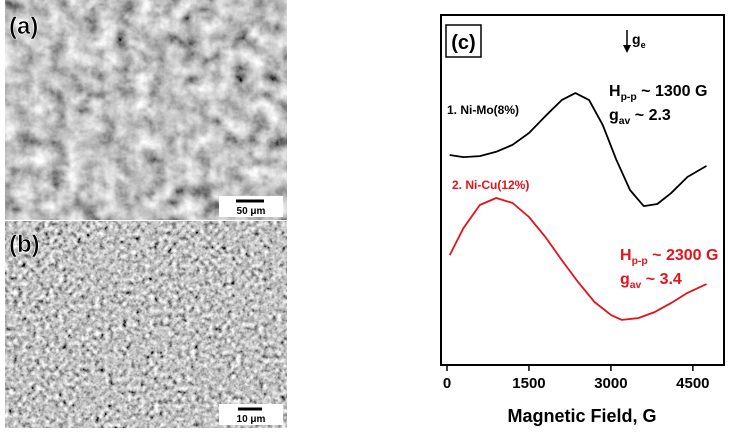  I want to click on panel-label-box, so click(463, 41).